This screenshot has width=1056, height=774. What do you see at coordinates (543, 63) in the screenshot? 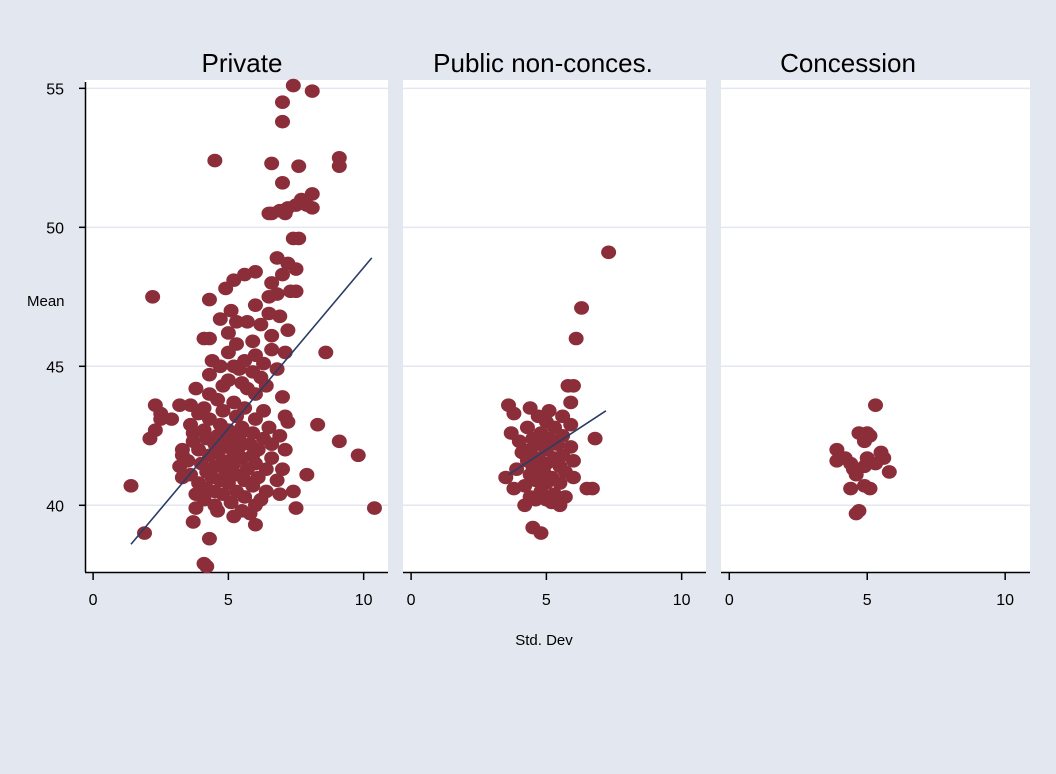
I see `panel-title: Public non-conces.` at bounding box center [543, 63].